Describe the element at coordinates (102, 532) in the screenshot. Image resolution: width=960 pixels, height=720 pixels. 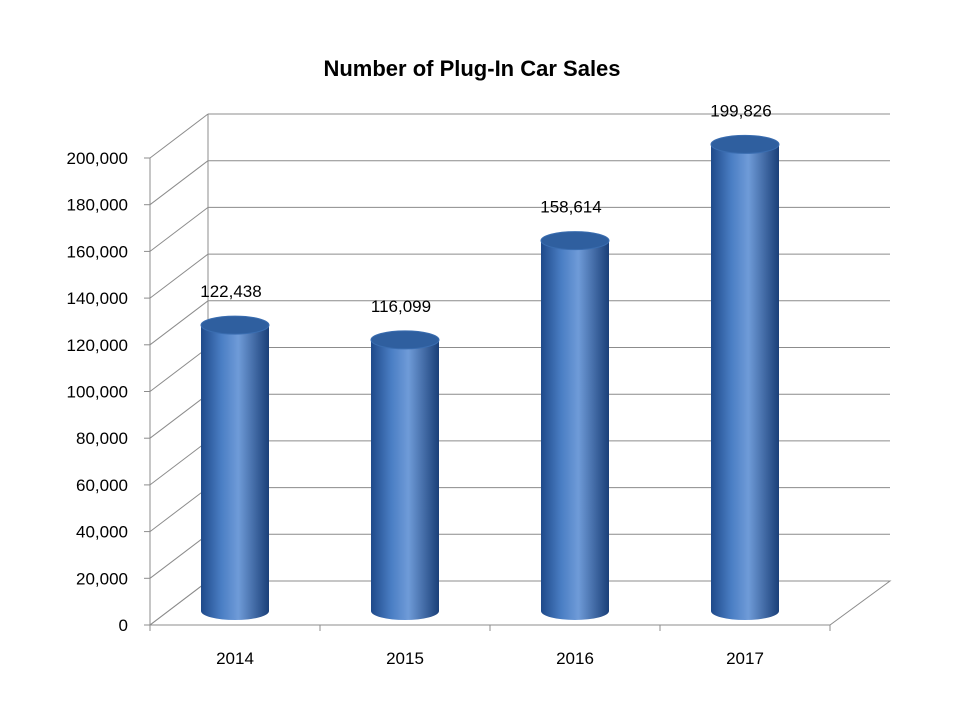
I see `y-tick-label: 40,000` at that location.